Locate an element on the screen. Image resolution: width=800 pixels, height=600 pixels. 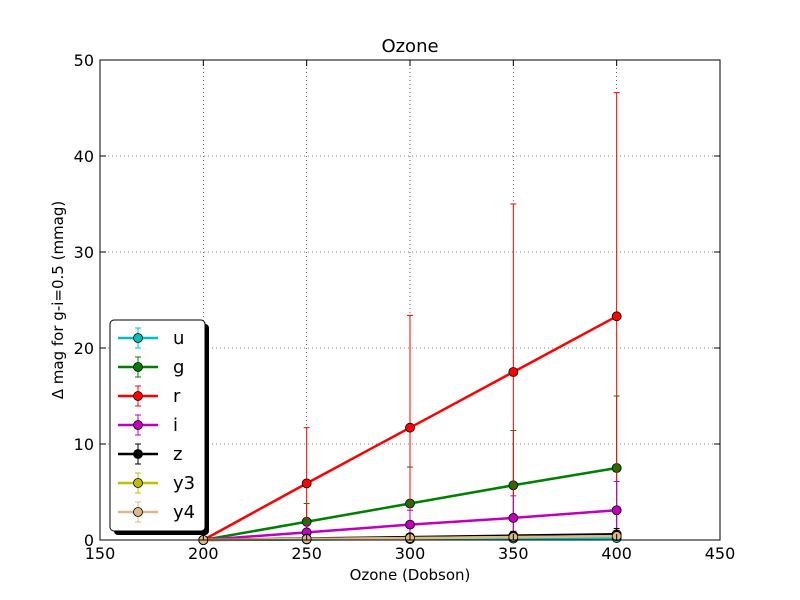
legend-entry: y3 is located at coordinates (156, 483).